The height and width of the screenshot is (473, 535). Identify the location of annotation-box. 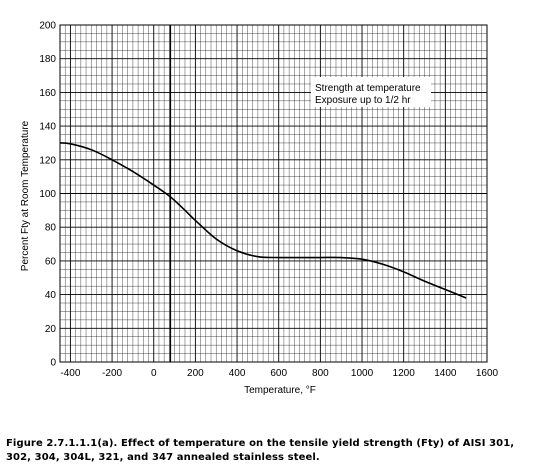
(371, 92).